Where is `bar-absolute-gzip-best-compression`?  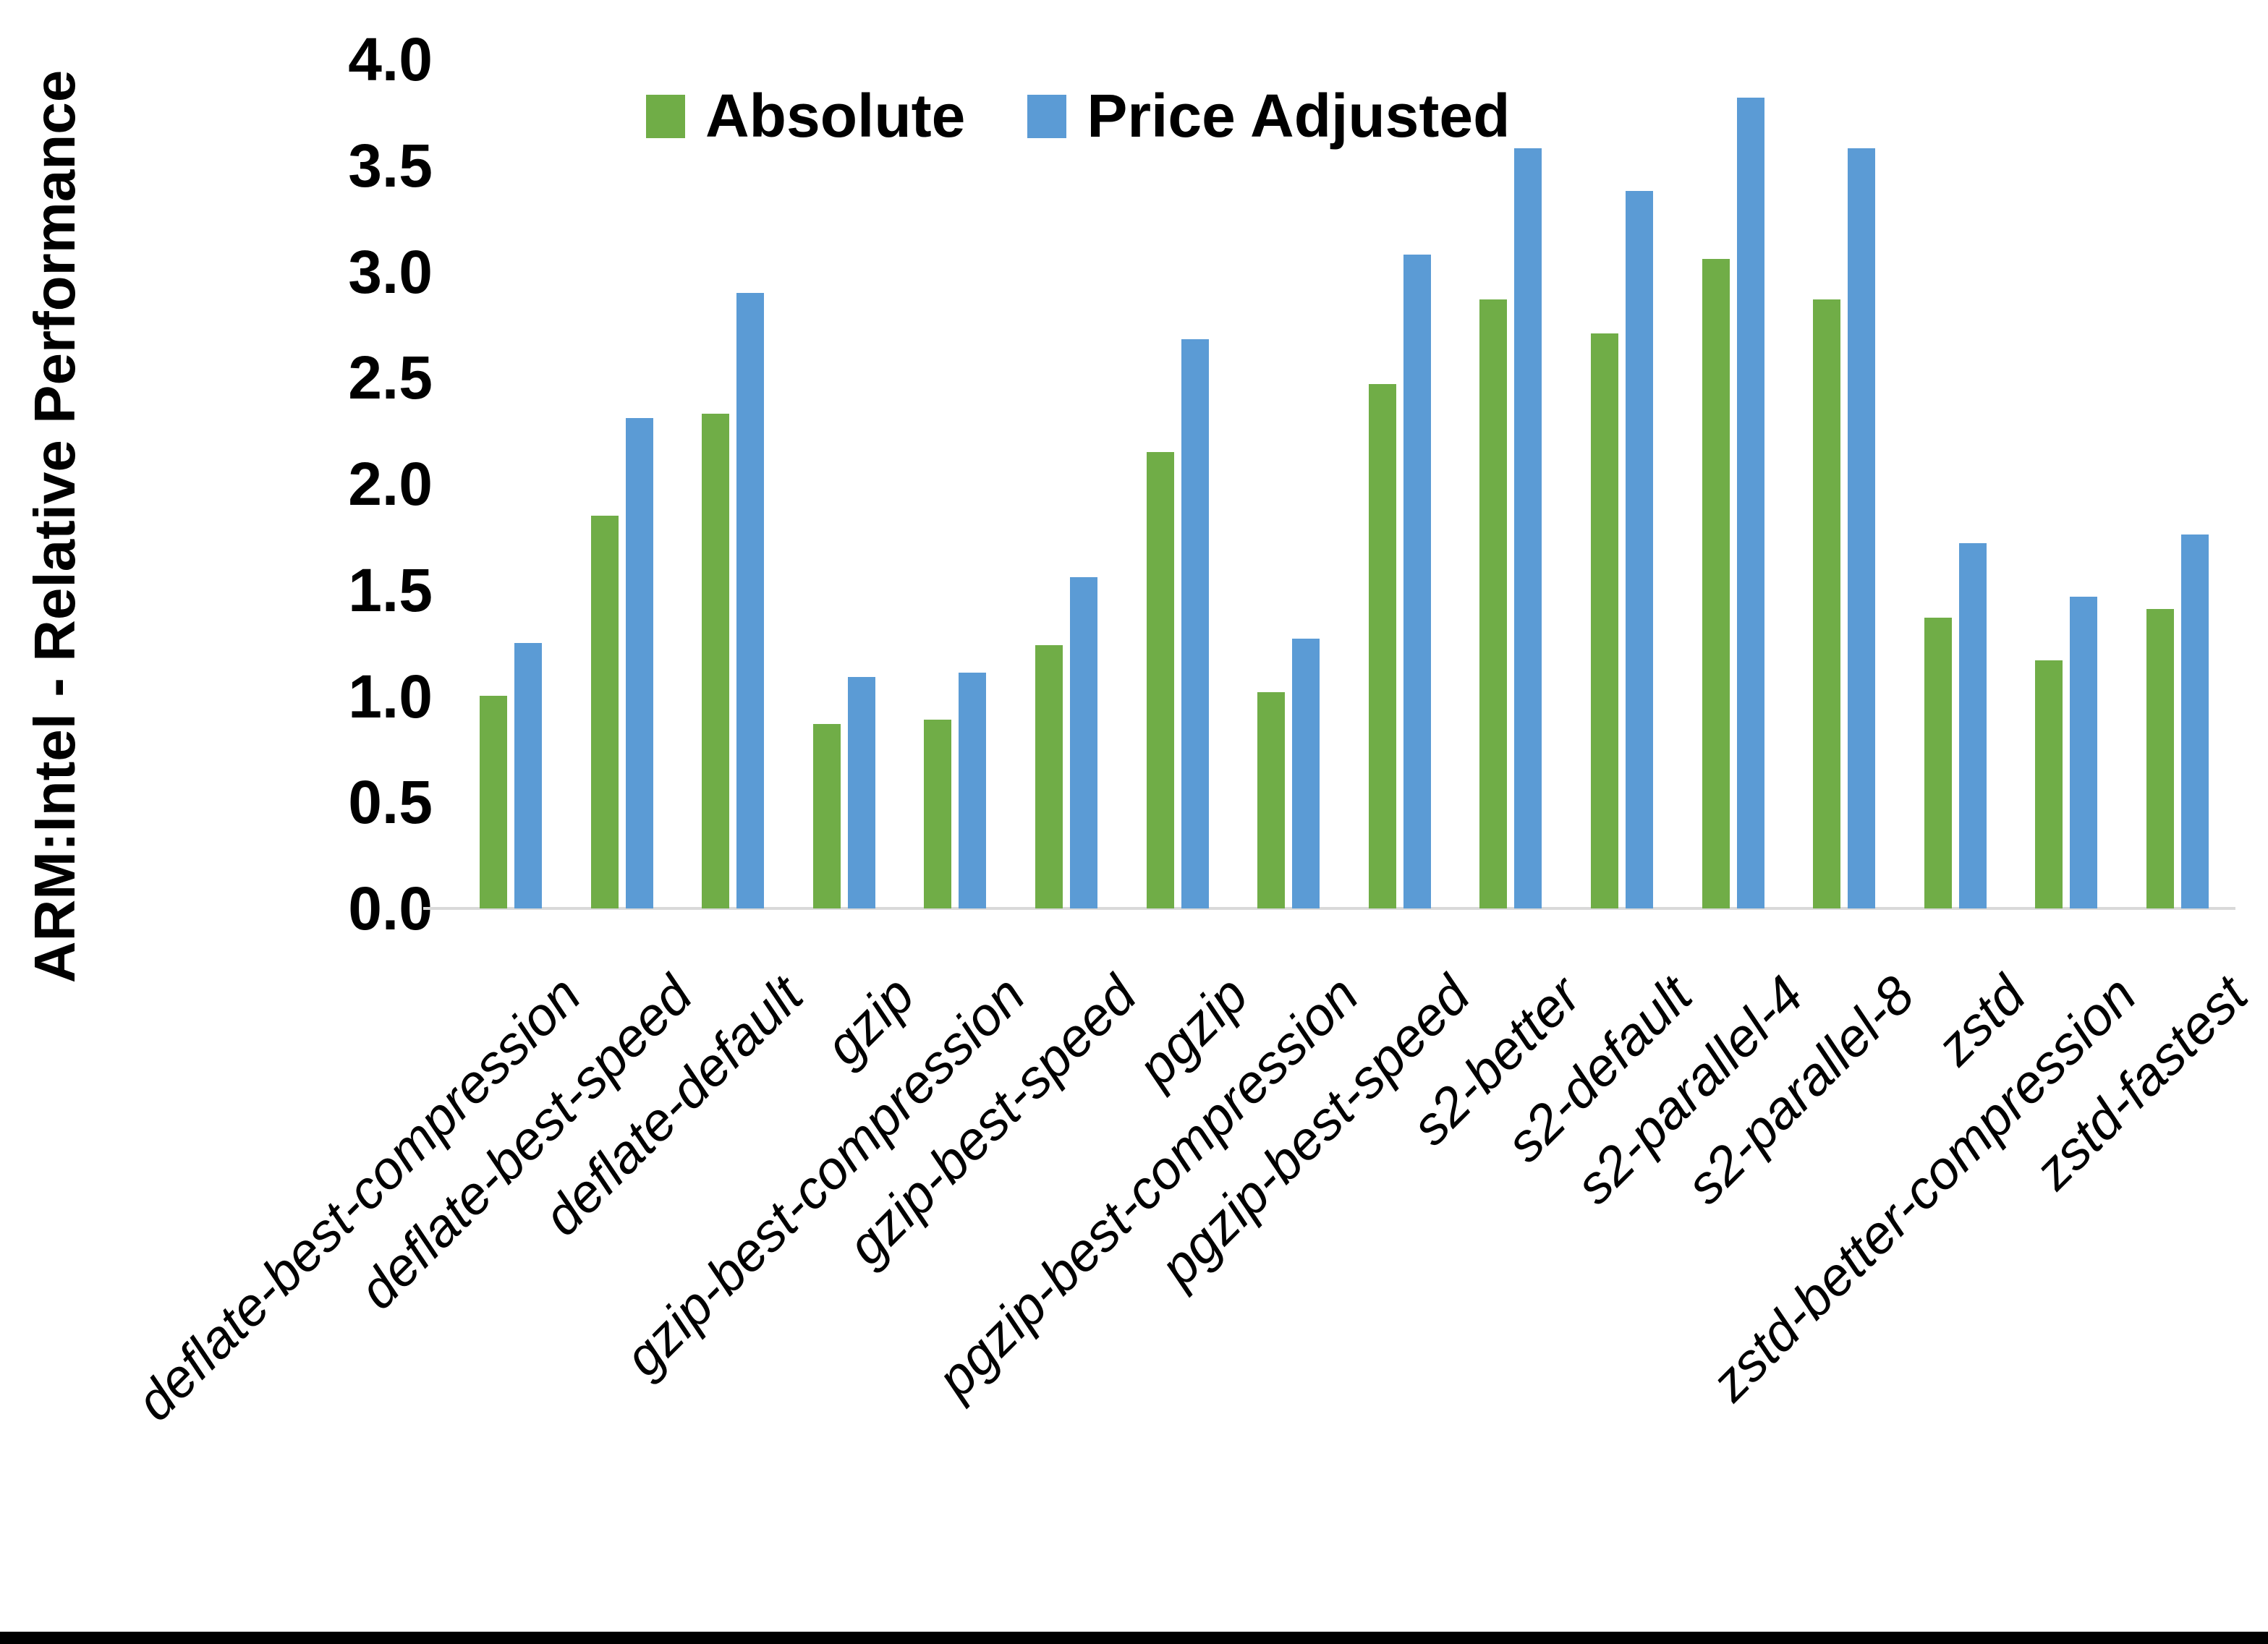 bar-absolute-gzip-best-compression is located at coordinates (938, 814).